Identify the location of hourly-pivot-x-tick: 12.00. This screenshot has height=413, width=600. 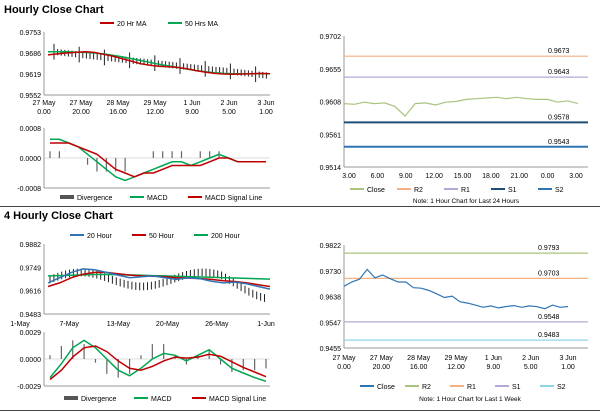
(434, 176).